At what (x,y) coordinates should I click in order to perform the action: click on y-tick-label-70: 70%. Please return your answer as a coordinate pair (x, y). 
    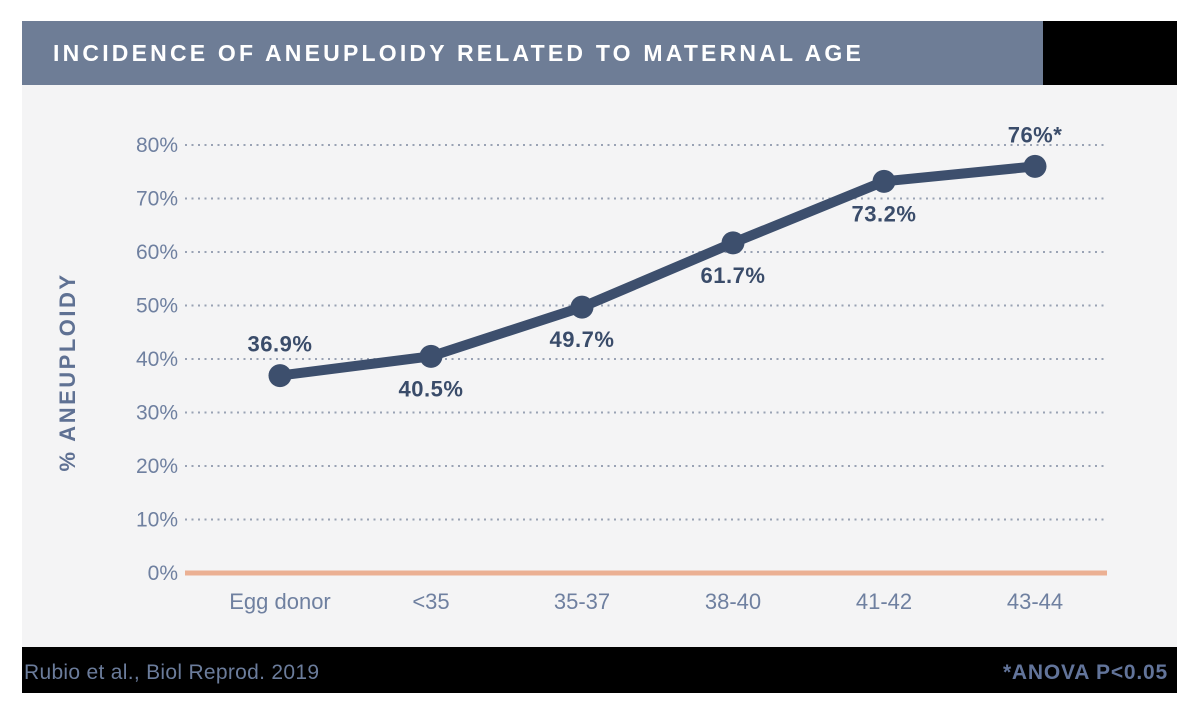
    Looking at the image, I should click on (157, 199).